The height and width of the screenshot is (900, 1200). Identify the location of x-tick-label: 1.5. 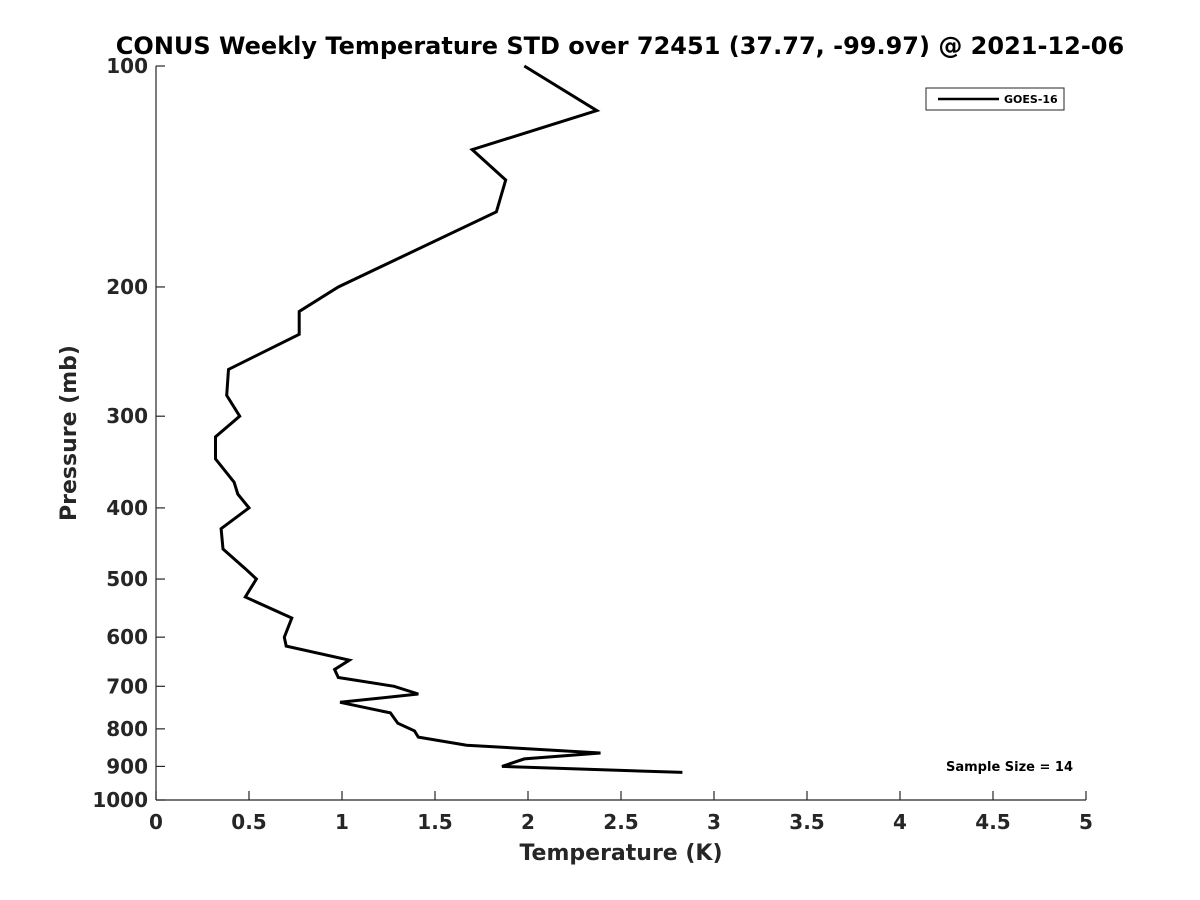
(434, 822).